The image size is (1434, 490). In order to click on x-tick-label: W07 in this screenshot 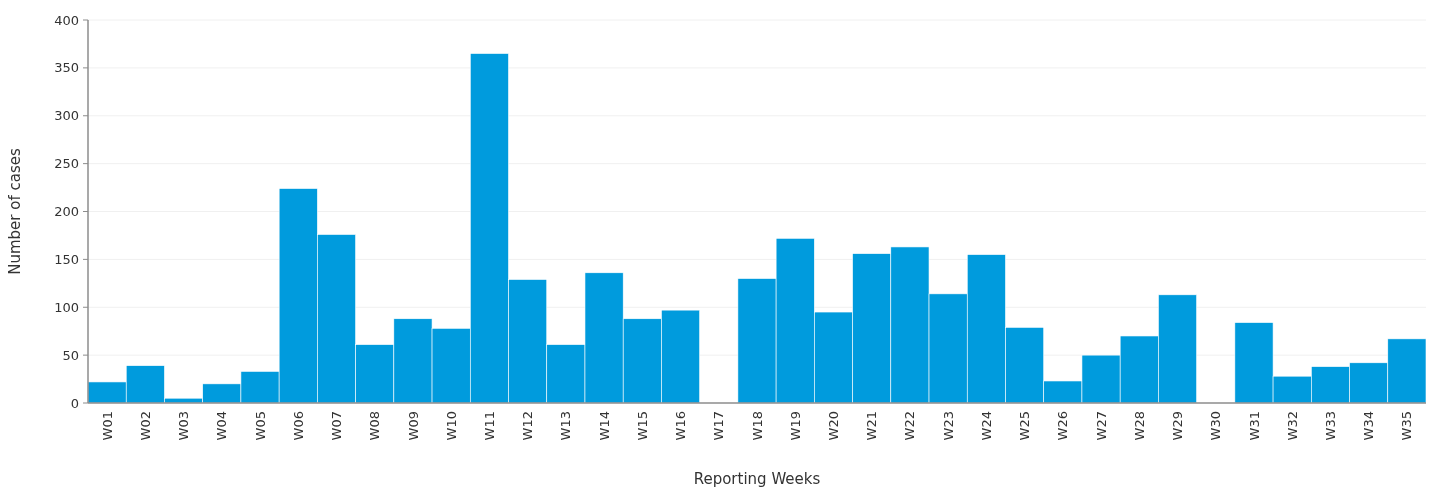, I will do `click(337, 426)`.